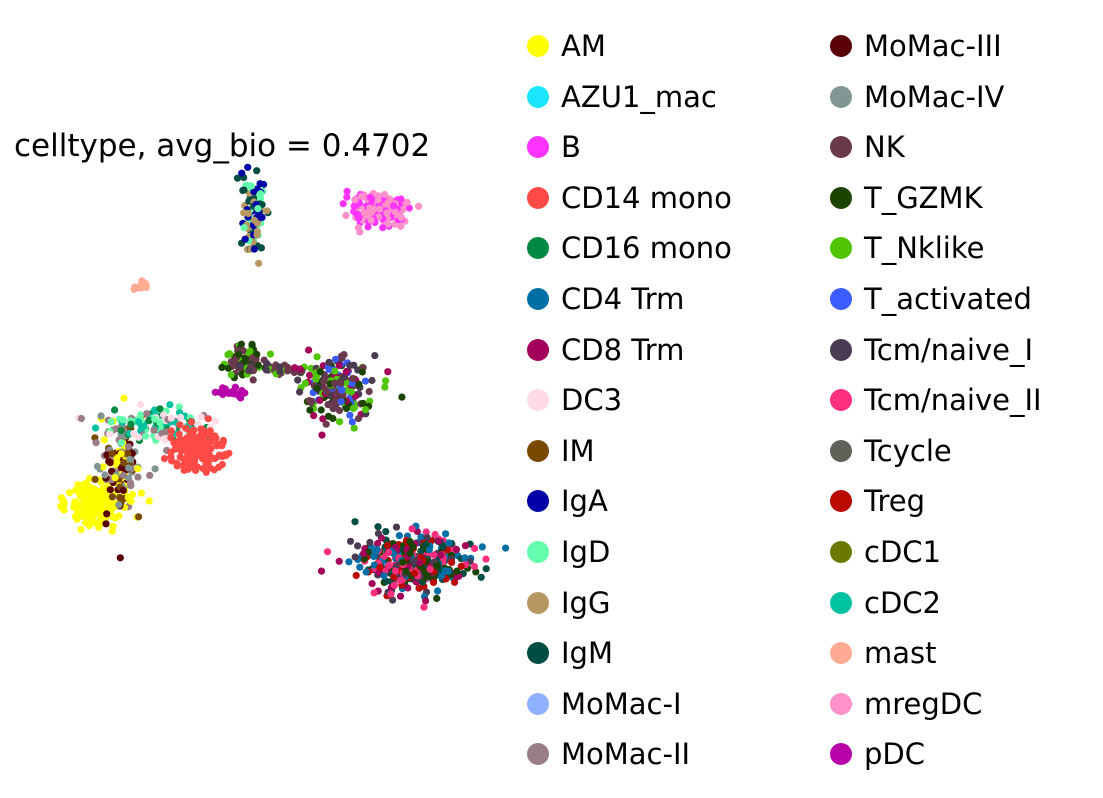 This screenshot has height=798, width=1103. I want to click on legend-item: MoMac-I, so click(604, 704).